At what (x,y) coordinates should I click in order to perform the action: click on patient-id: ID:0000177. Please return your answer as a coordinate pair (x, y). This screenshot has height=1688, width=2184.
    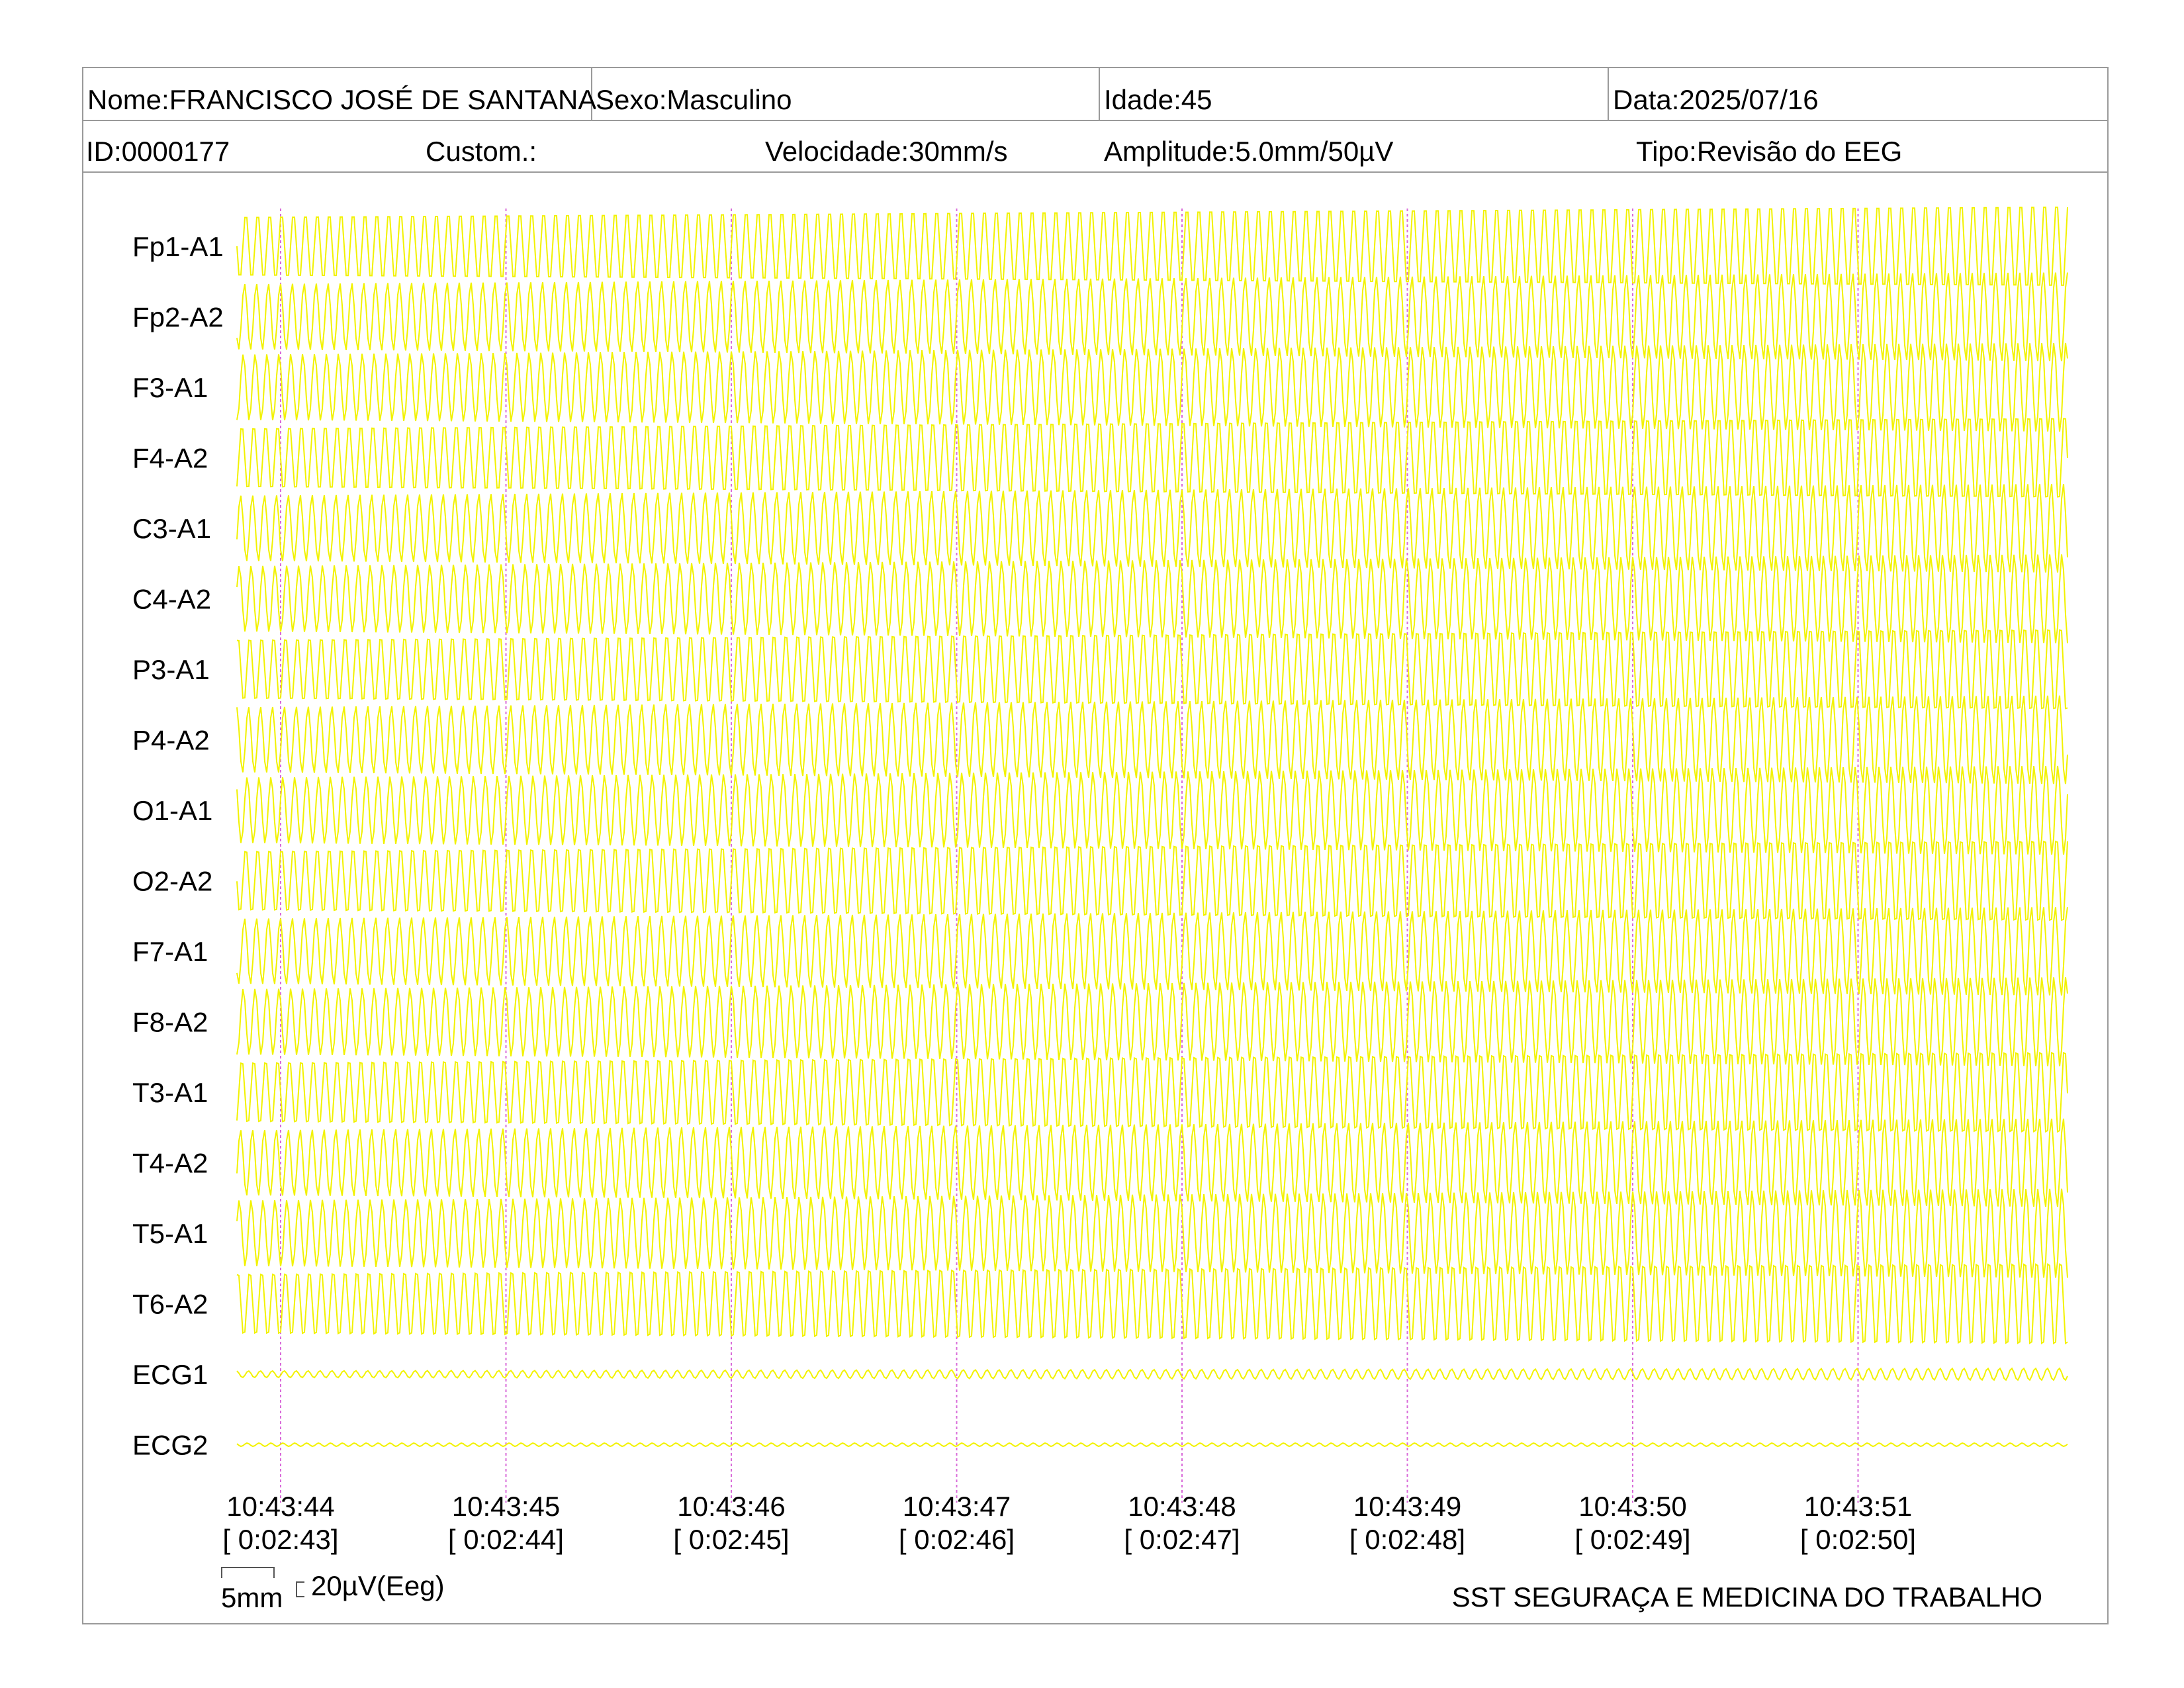
    Looking at the image, I should click on (158, 151).